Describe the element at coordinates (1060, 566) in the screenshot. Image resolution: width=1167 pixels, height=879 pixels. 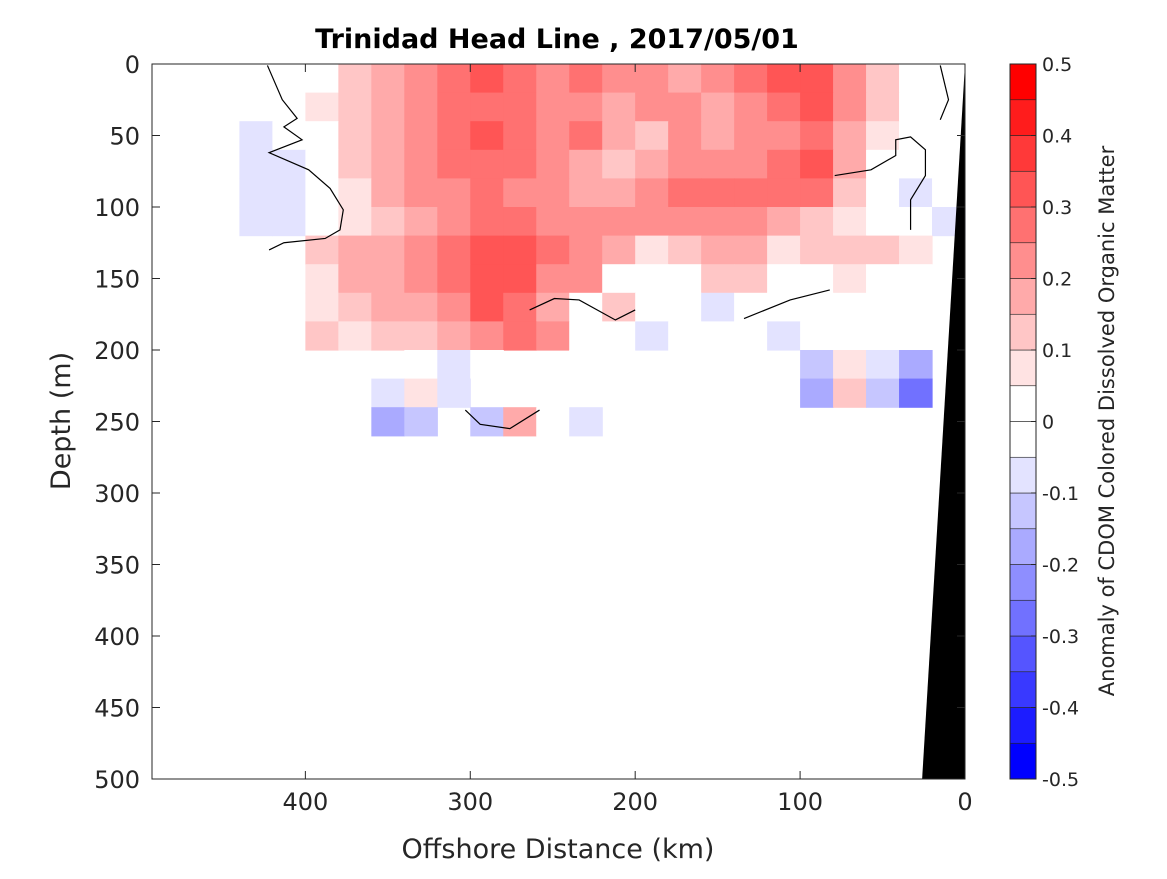
I see `colorbar-tick-label: -0.2` at that location.